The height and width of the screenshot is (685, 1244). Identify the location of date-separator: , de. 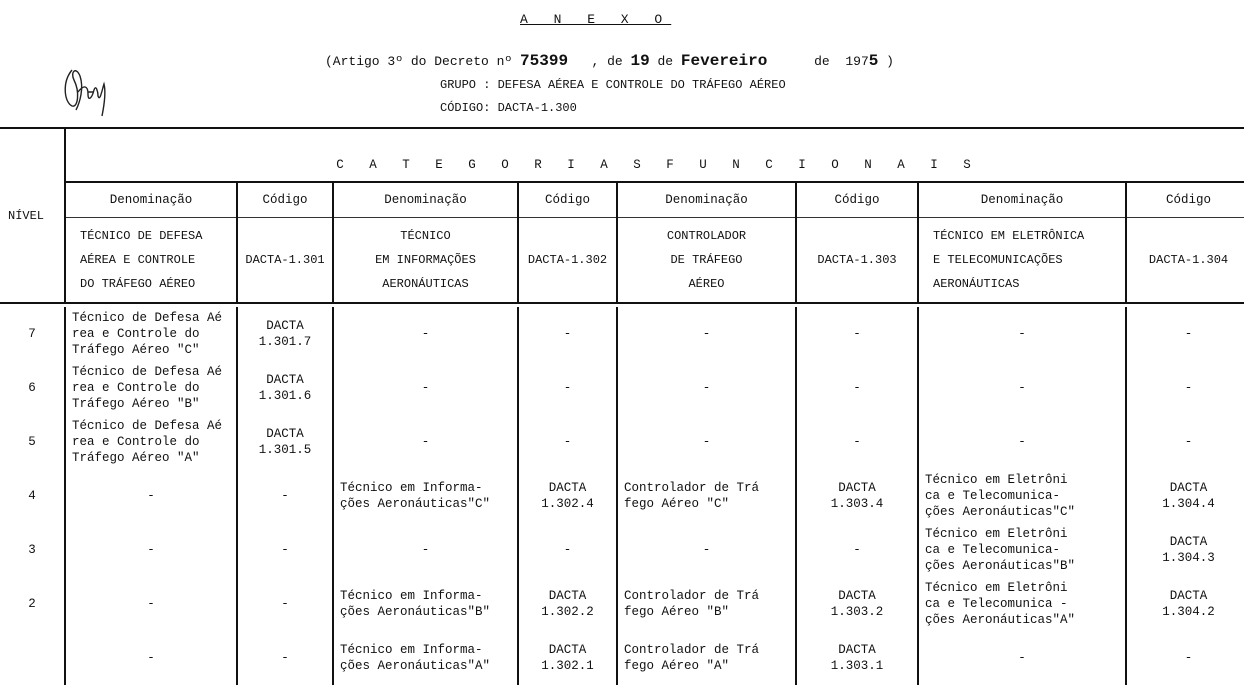
(599, 61).